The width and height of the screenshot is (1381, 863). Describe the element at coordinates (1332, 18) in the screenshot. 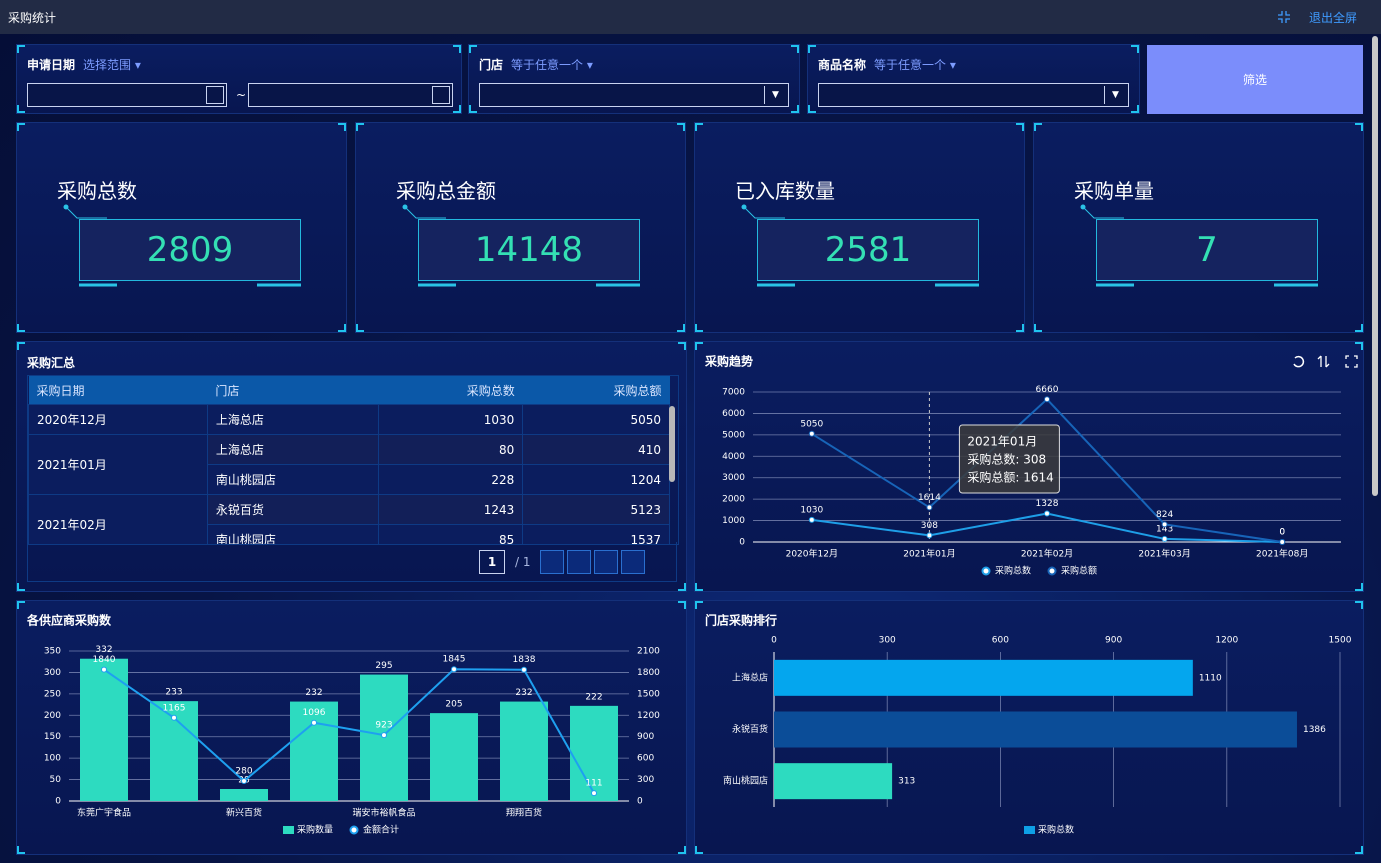

I see `exit-fullscreen: 退出全屏` at that location.